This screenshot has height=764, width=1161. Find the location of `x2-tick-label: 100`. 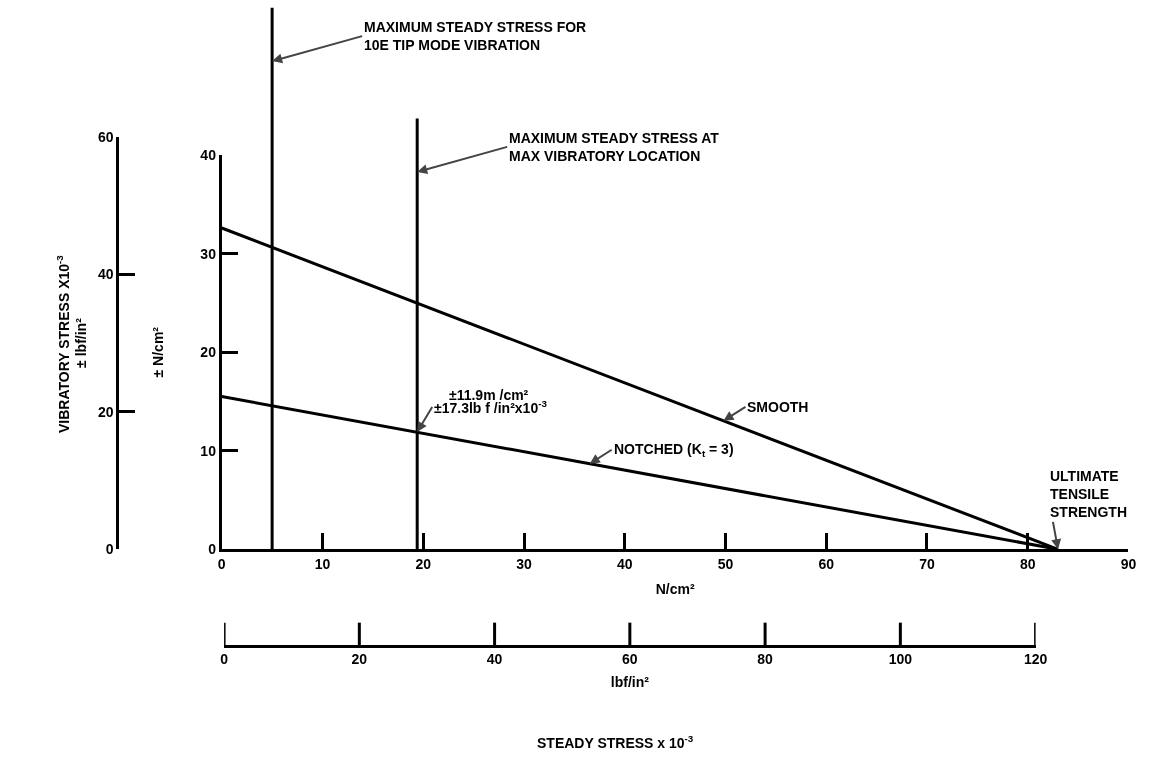

x2-tick-label: 100 is located at coordinates (900, 659).